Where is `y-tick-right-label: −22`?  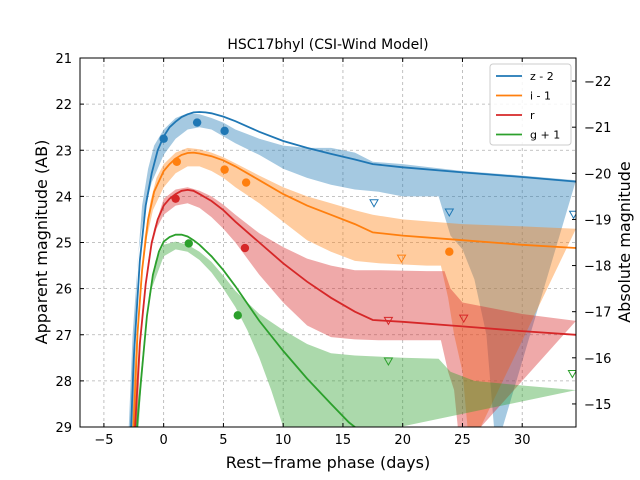
y-tick-right-label: −22 is located at coordinates (597, 82).